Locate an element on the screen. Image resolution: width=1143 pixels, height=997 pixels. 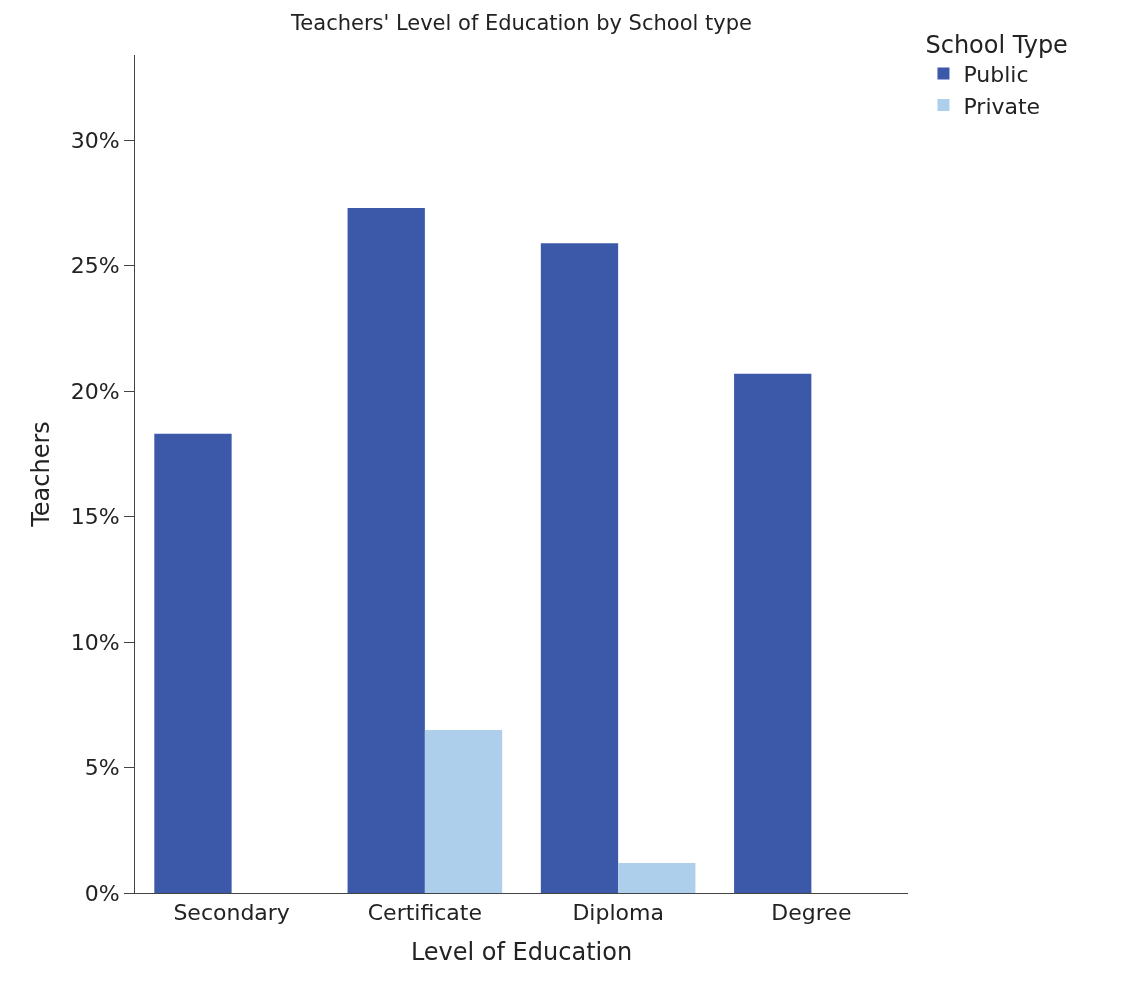
y-tick-label: 30% is located at coordinates (95, 141).